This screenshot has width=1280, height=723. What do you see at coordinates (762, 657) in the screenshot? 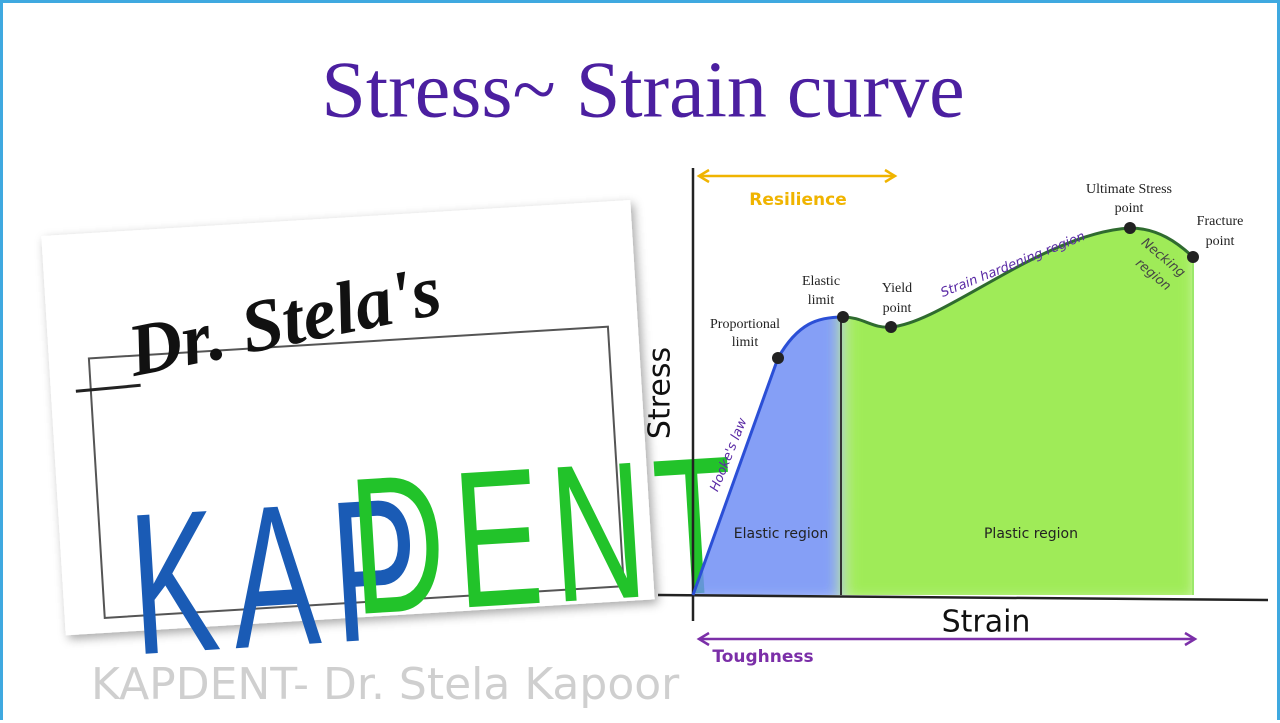
I see `toughness-label: Toughness` at bounding box center [762, 657].